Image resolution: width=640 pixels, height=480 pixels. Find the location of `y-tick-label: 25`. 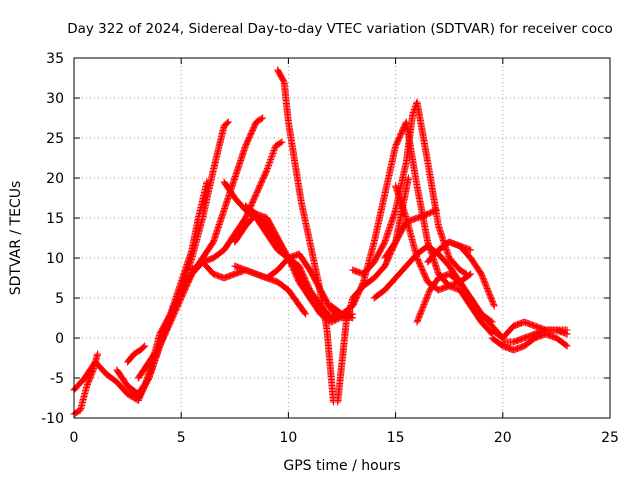

y-tick-label: 25 is located at coordinates (55, 139).